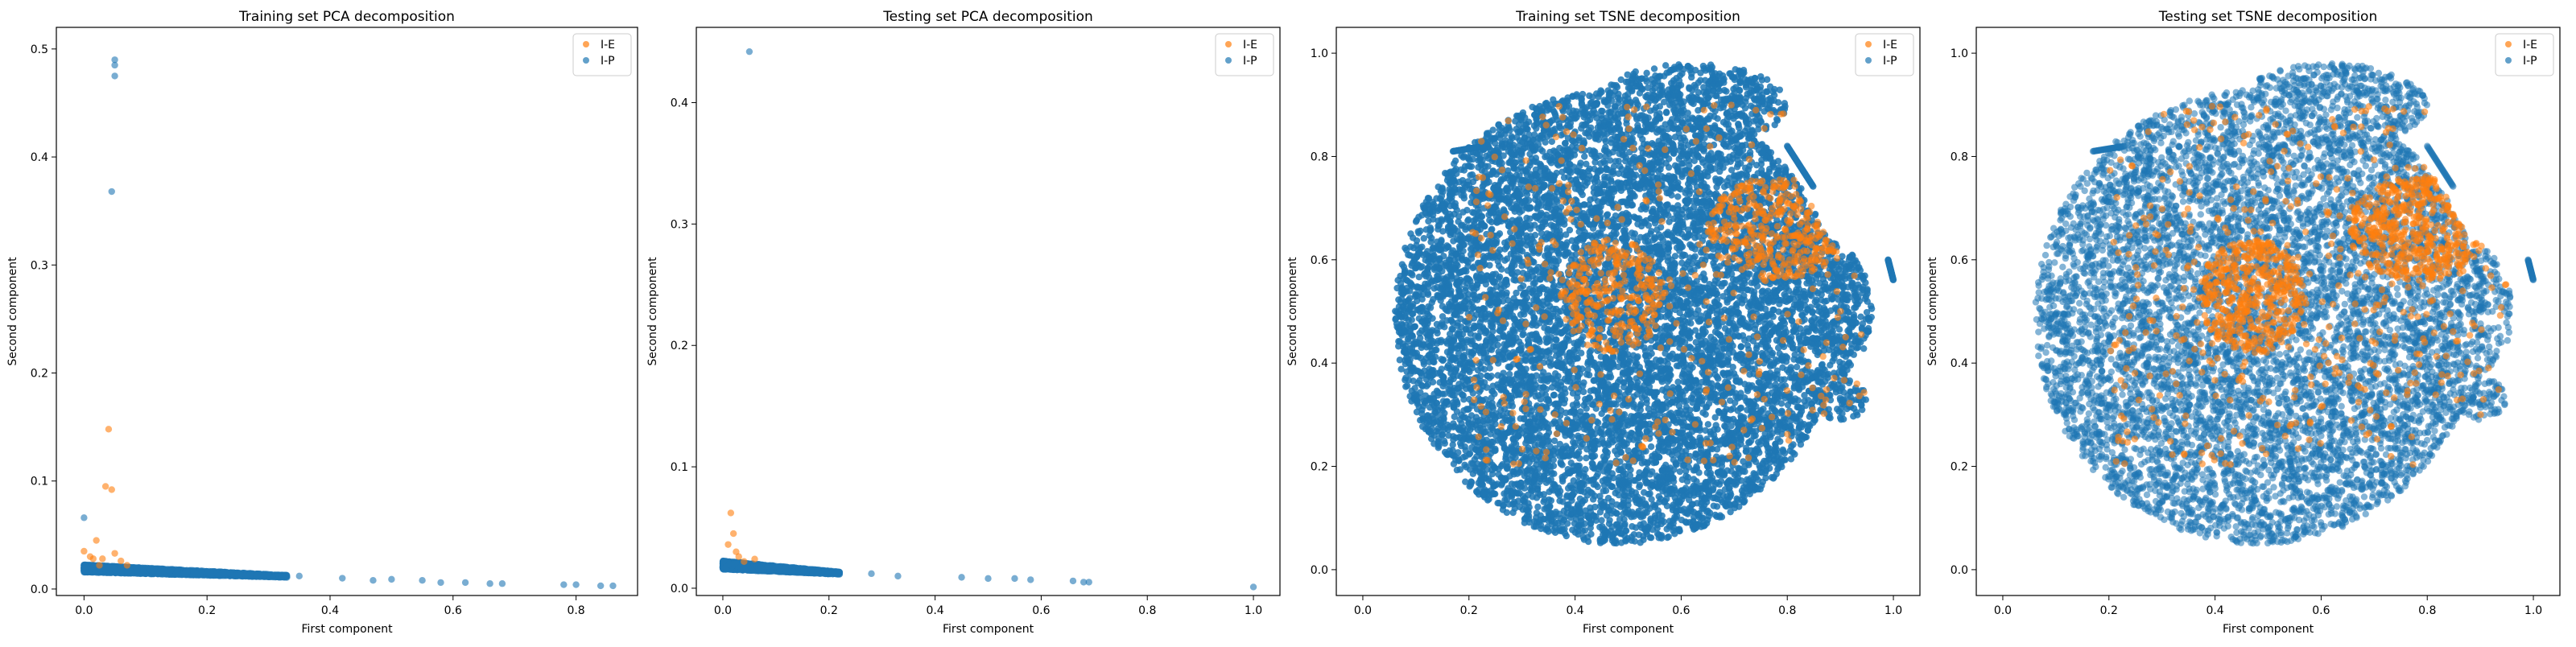 The width and height of the screenshot is (2576, 647). What do you see at coordinates (1627, 17) in the screenshot?
I see `chart-title: Training set TSNE decomposition` at bounding box center [1627, 17].